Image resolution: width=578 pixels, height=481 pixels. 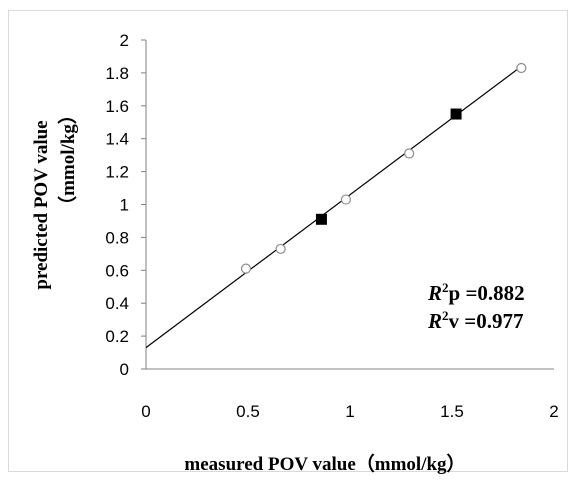 I want to click on y-tick-label: 0.4, so click(x=117, y=303).